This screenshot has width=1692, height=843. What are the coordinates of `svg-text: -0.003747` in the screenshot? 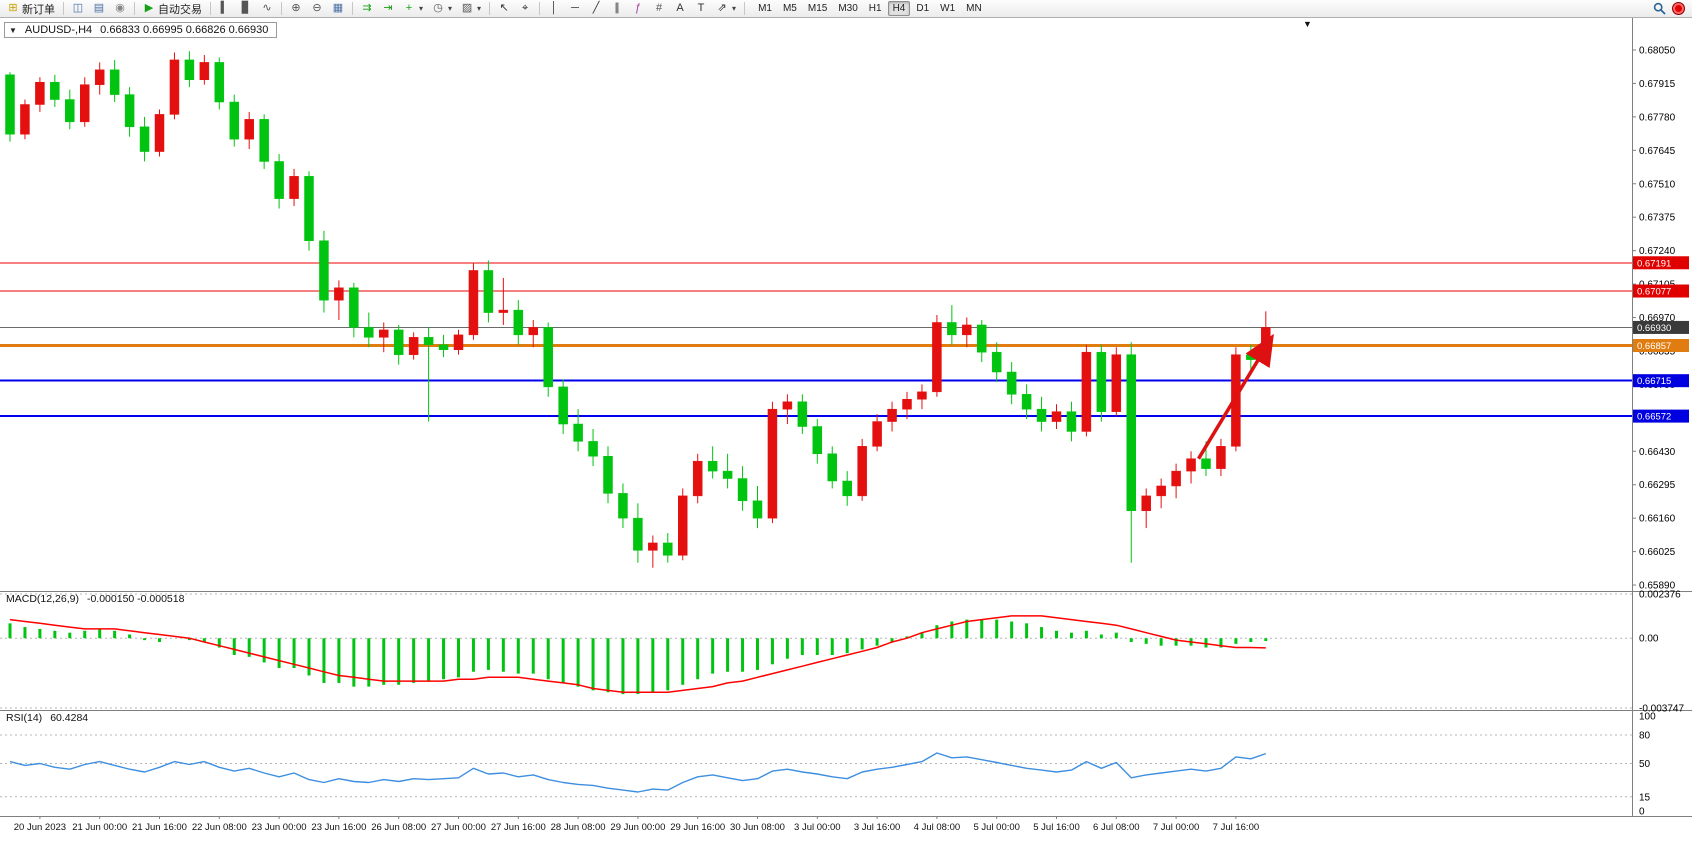 It's located at (1661, 709).